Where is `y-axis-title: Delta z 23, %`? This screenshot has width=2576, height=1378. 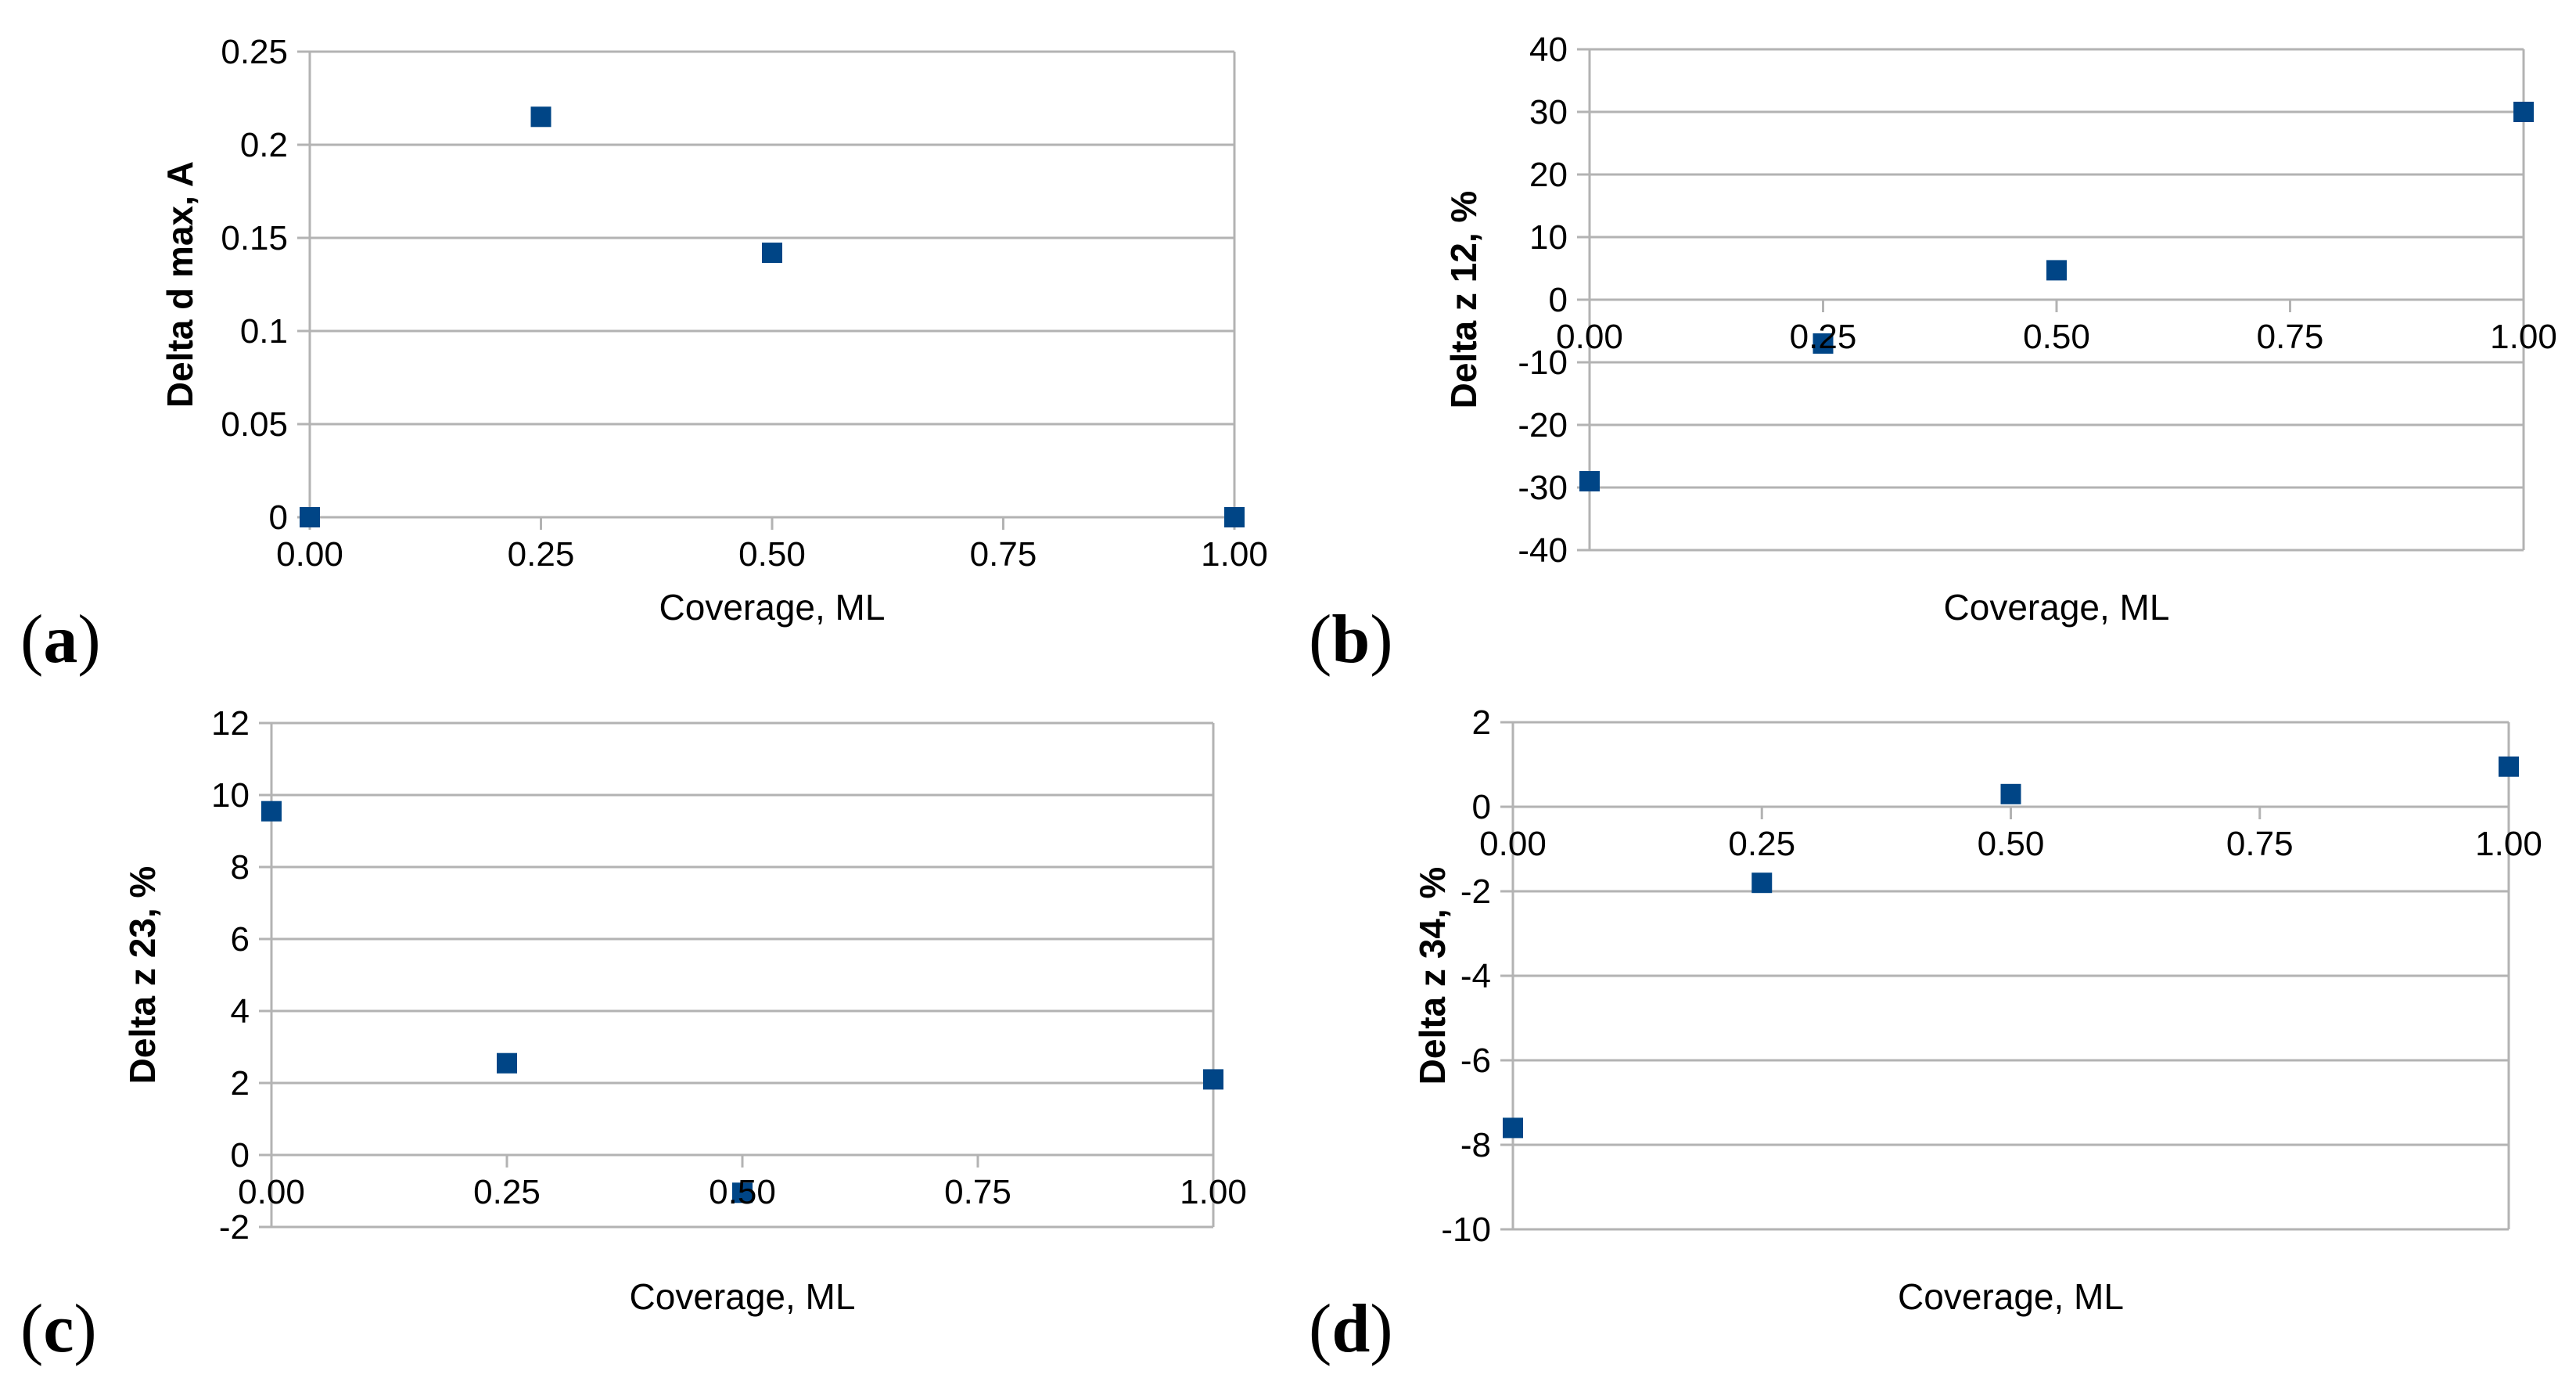 y-axis-title: Delta z 23, % is located at coordinates (142, 976).